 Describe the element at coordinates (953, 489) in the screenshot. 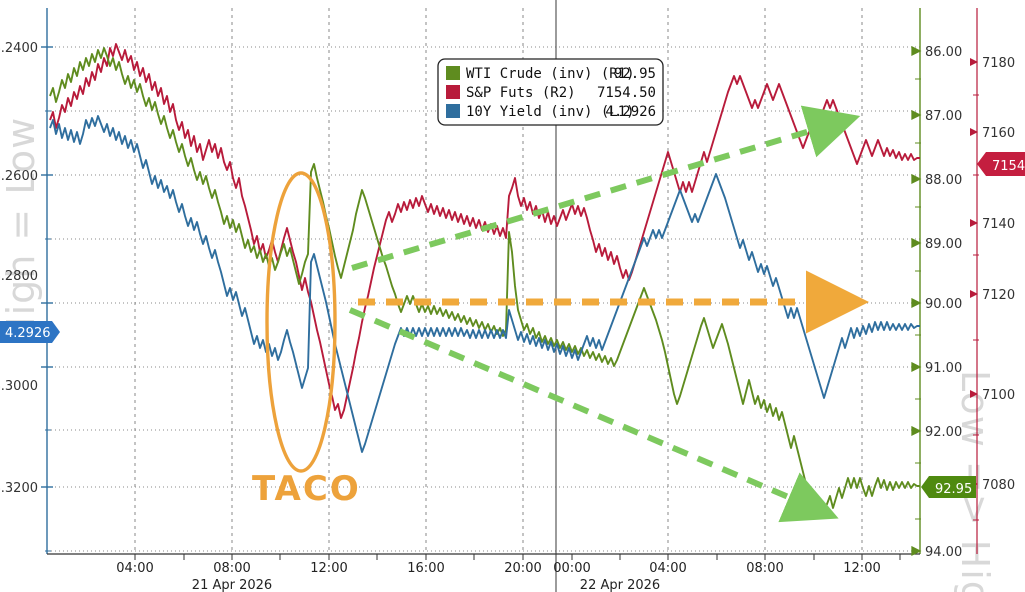

I see `right-axis-green-price-tag-value: 92.95` at that location.